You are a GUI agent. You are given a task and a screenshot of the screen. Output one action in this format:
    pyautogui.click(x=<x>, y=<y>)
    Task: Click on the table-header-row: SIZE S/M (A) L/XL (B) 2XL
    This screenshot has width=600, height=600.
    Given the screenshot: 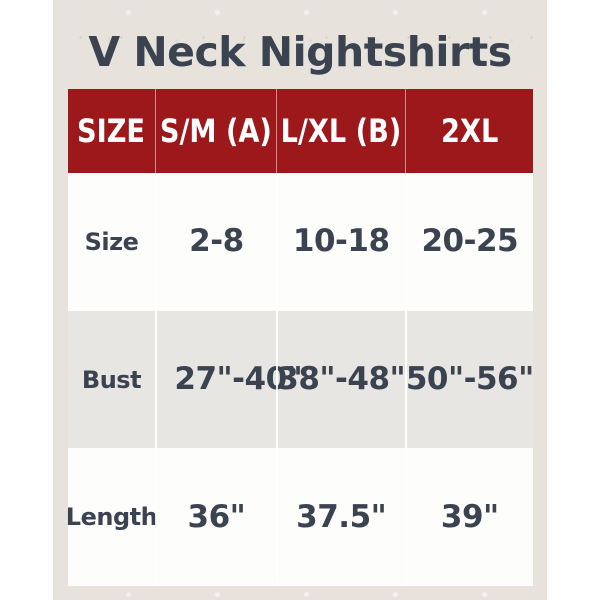 What is the action you would take?
    pyautogui.click(x=300, y=131)
    